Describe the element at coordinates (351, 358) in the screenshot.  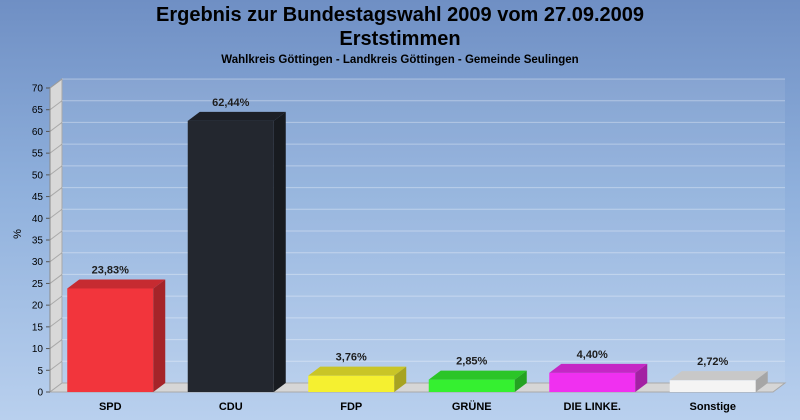
I see `data-label-fdp: 3,76%` at that location.